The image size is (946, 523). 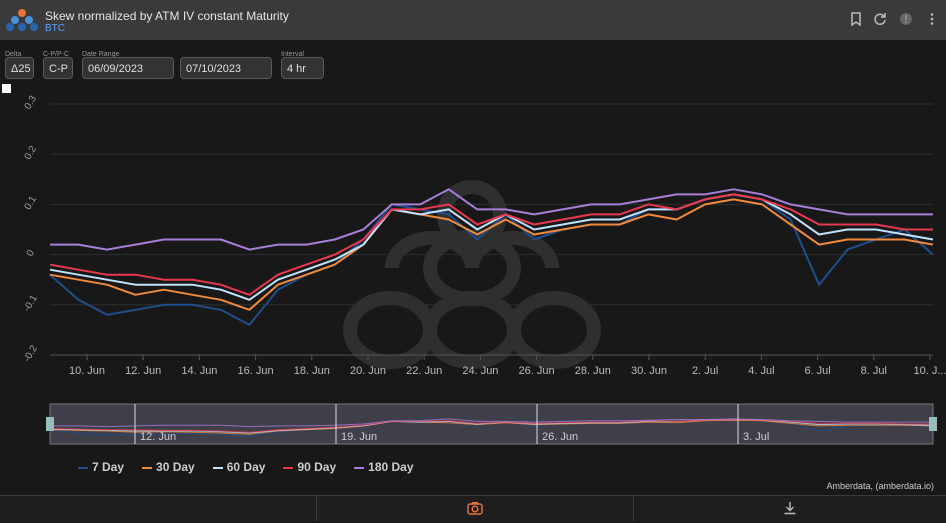 I want to click on x-tick-label: 2. Jul, so click(x=705, y=371).